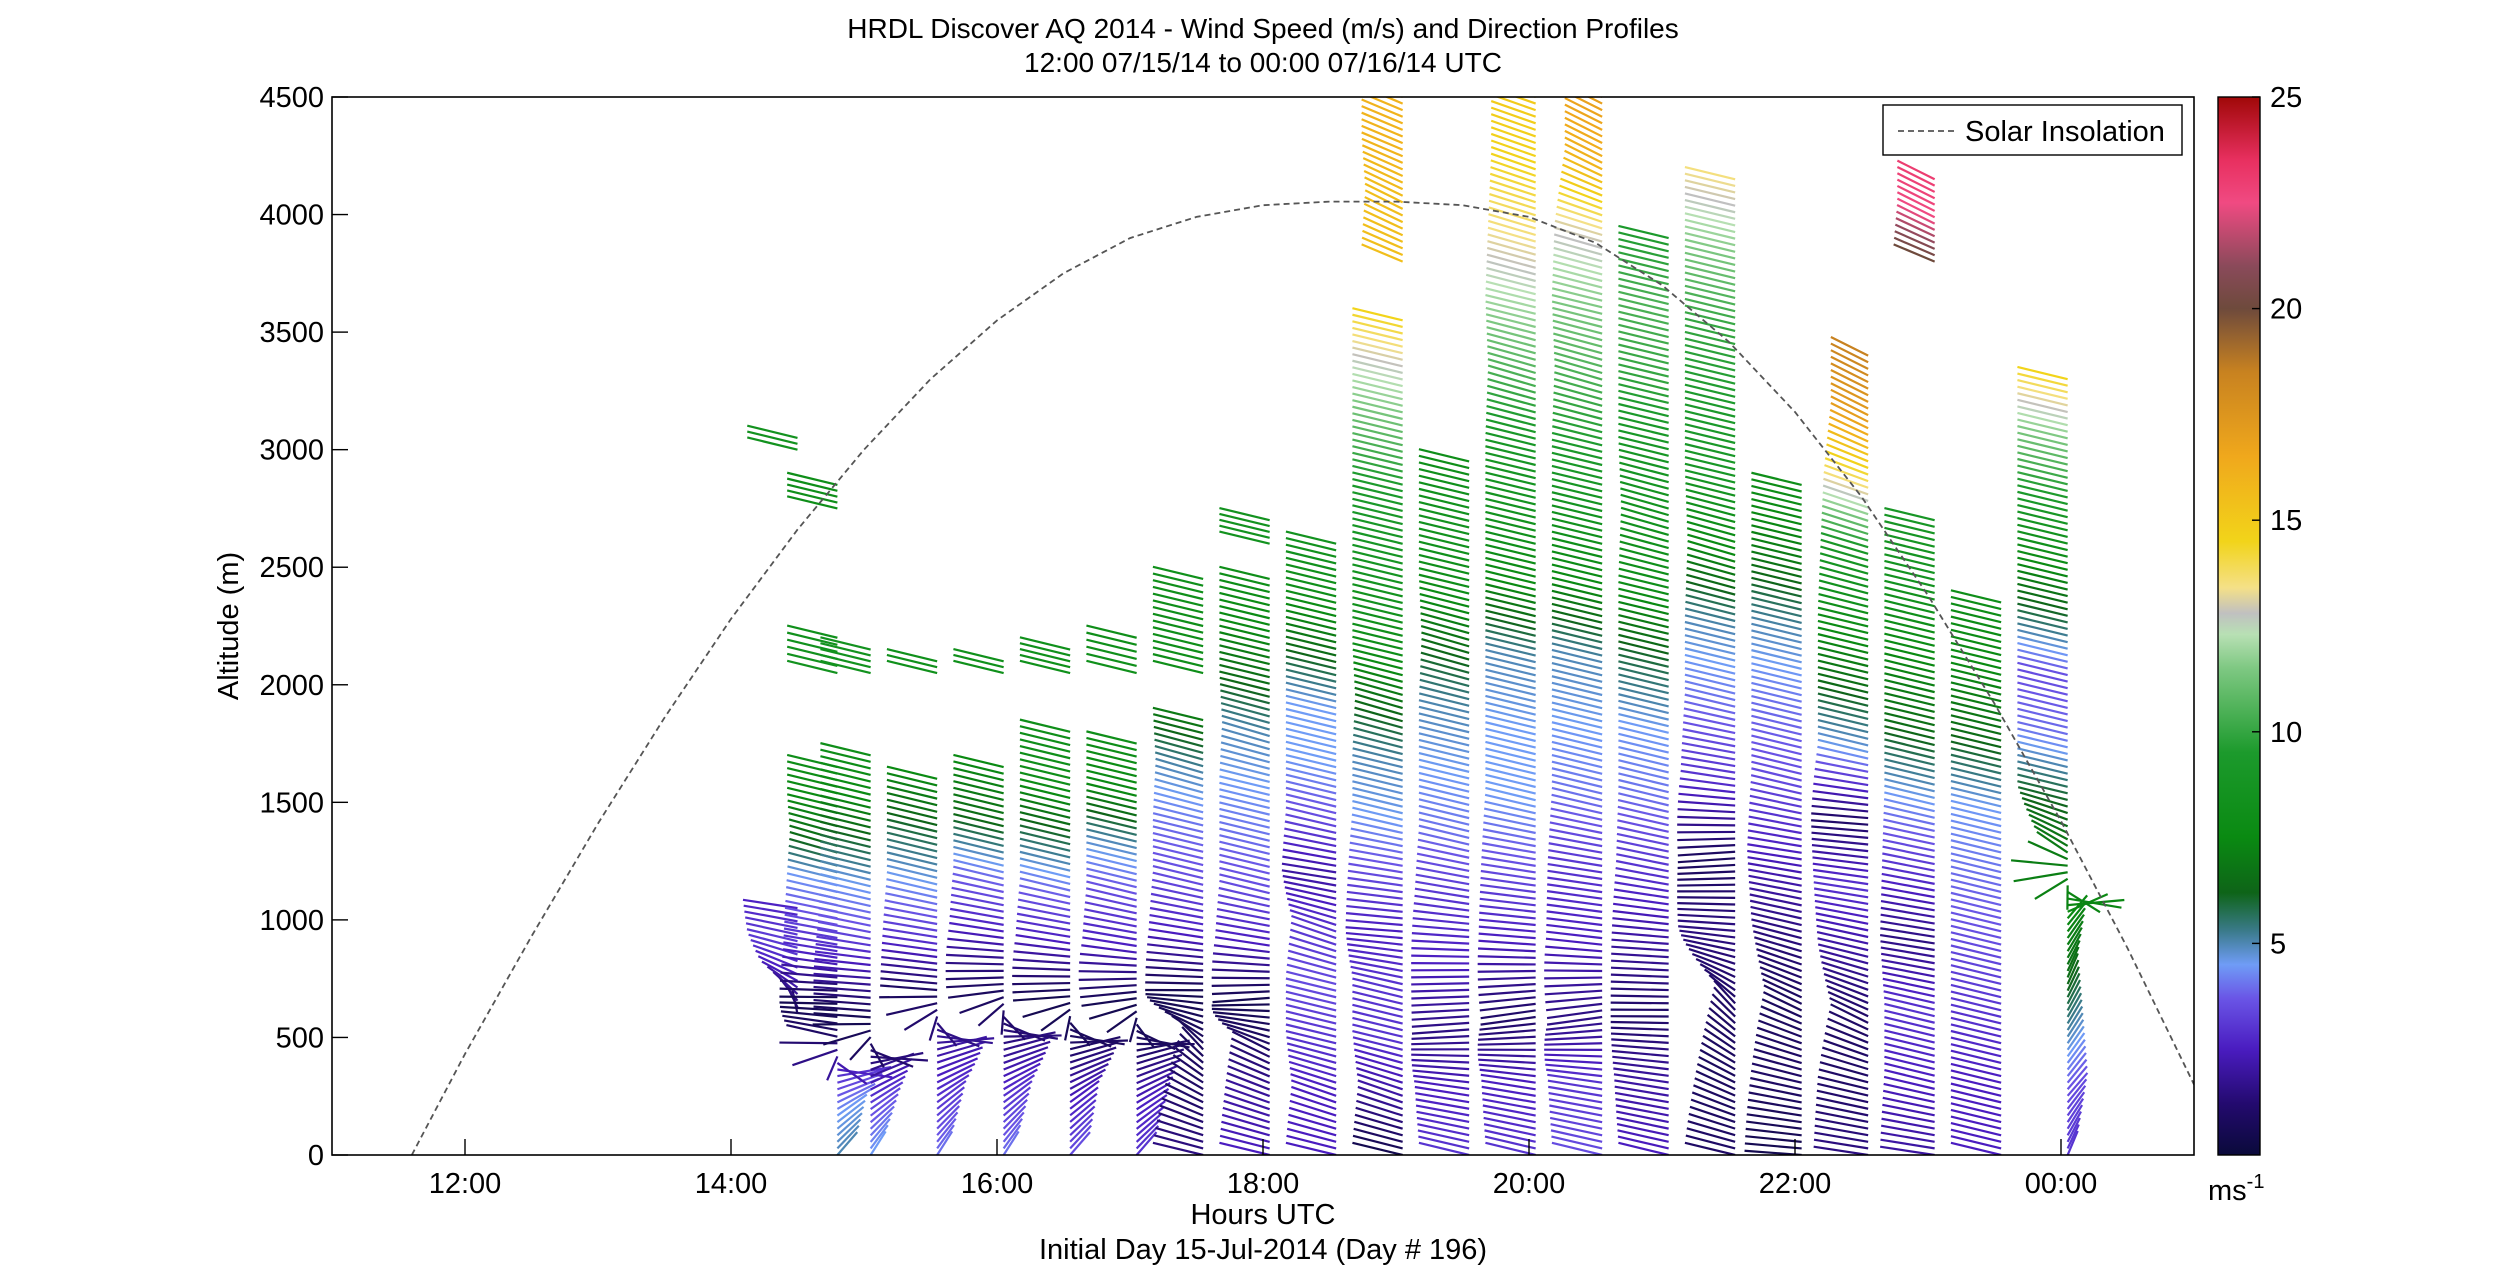 The image size is (2515, 1287). I want to click on wind-profile-column, so click(770, 720).